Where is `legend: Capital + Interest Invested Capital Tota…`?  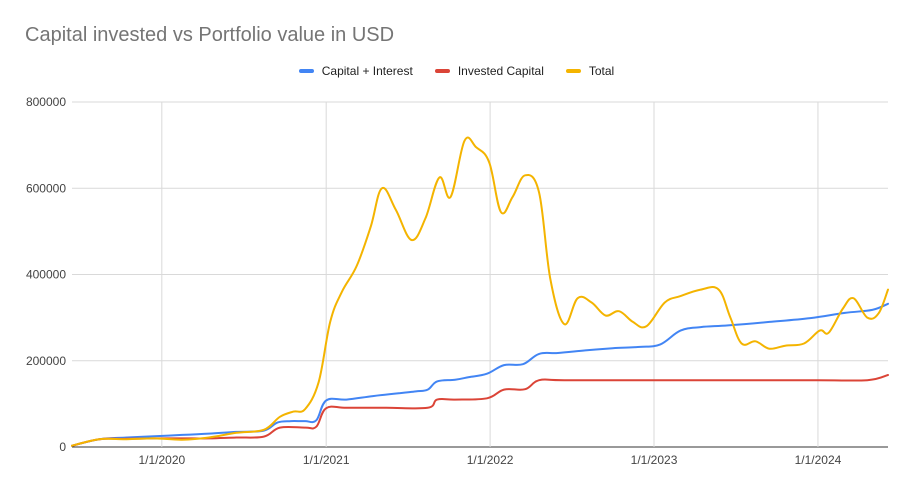
legend: Capital + Interest Invested Capital Tota… is located at coordinates (456, 71).